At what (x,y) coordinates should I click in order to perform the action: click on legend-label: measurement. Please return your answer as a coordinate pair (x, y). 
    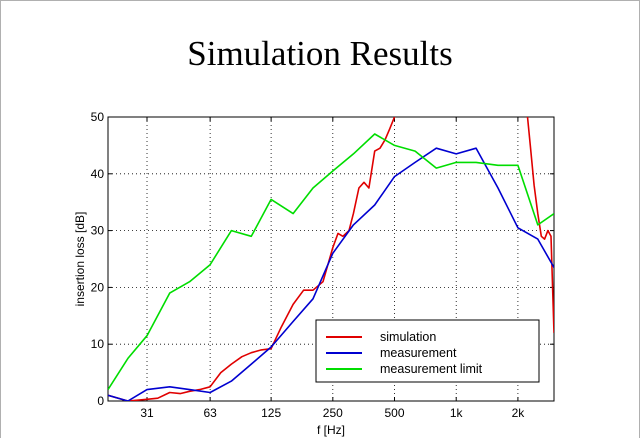
    Looking at the image, I should click on (418, 353).